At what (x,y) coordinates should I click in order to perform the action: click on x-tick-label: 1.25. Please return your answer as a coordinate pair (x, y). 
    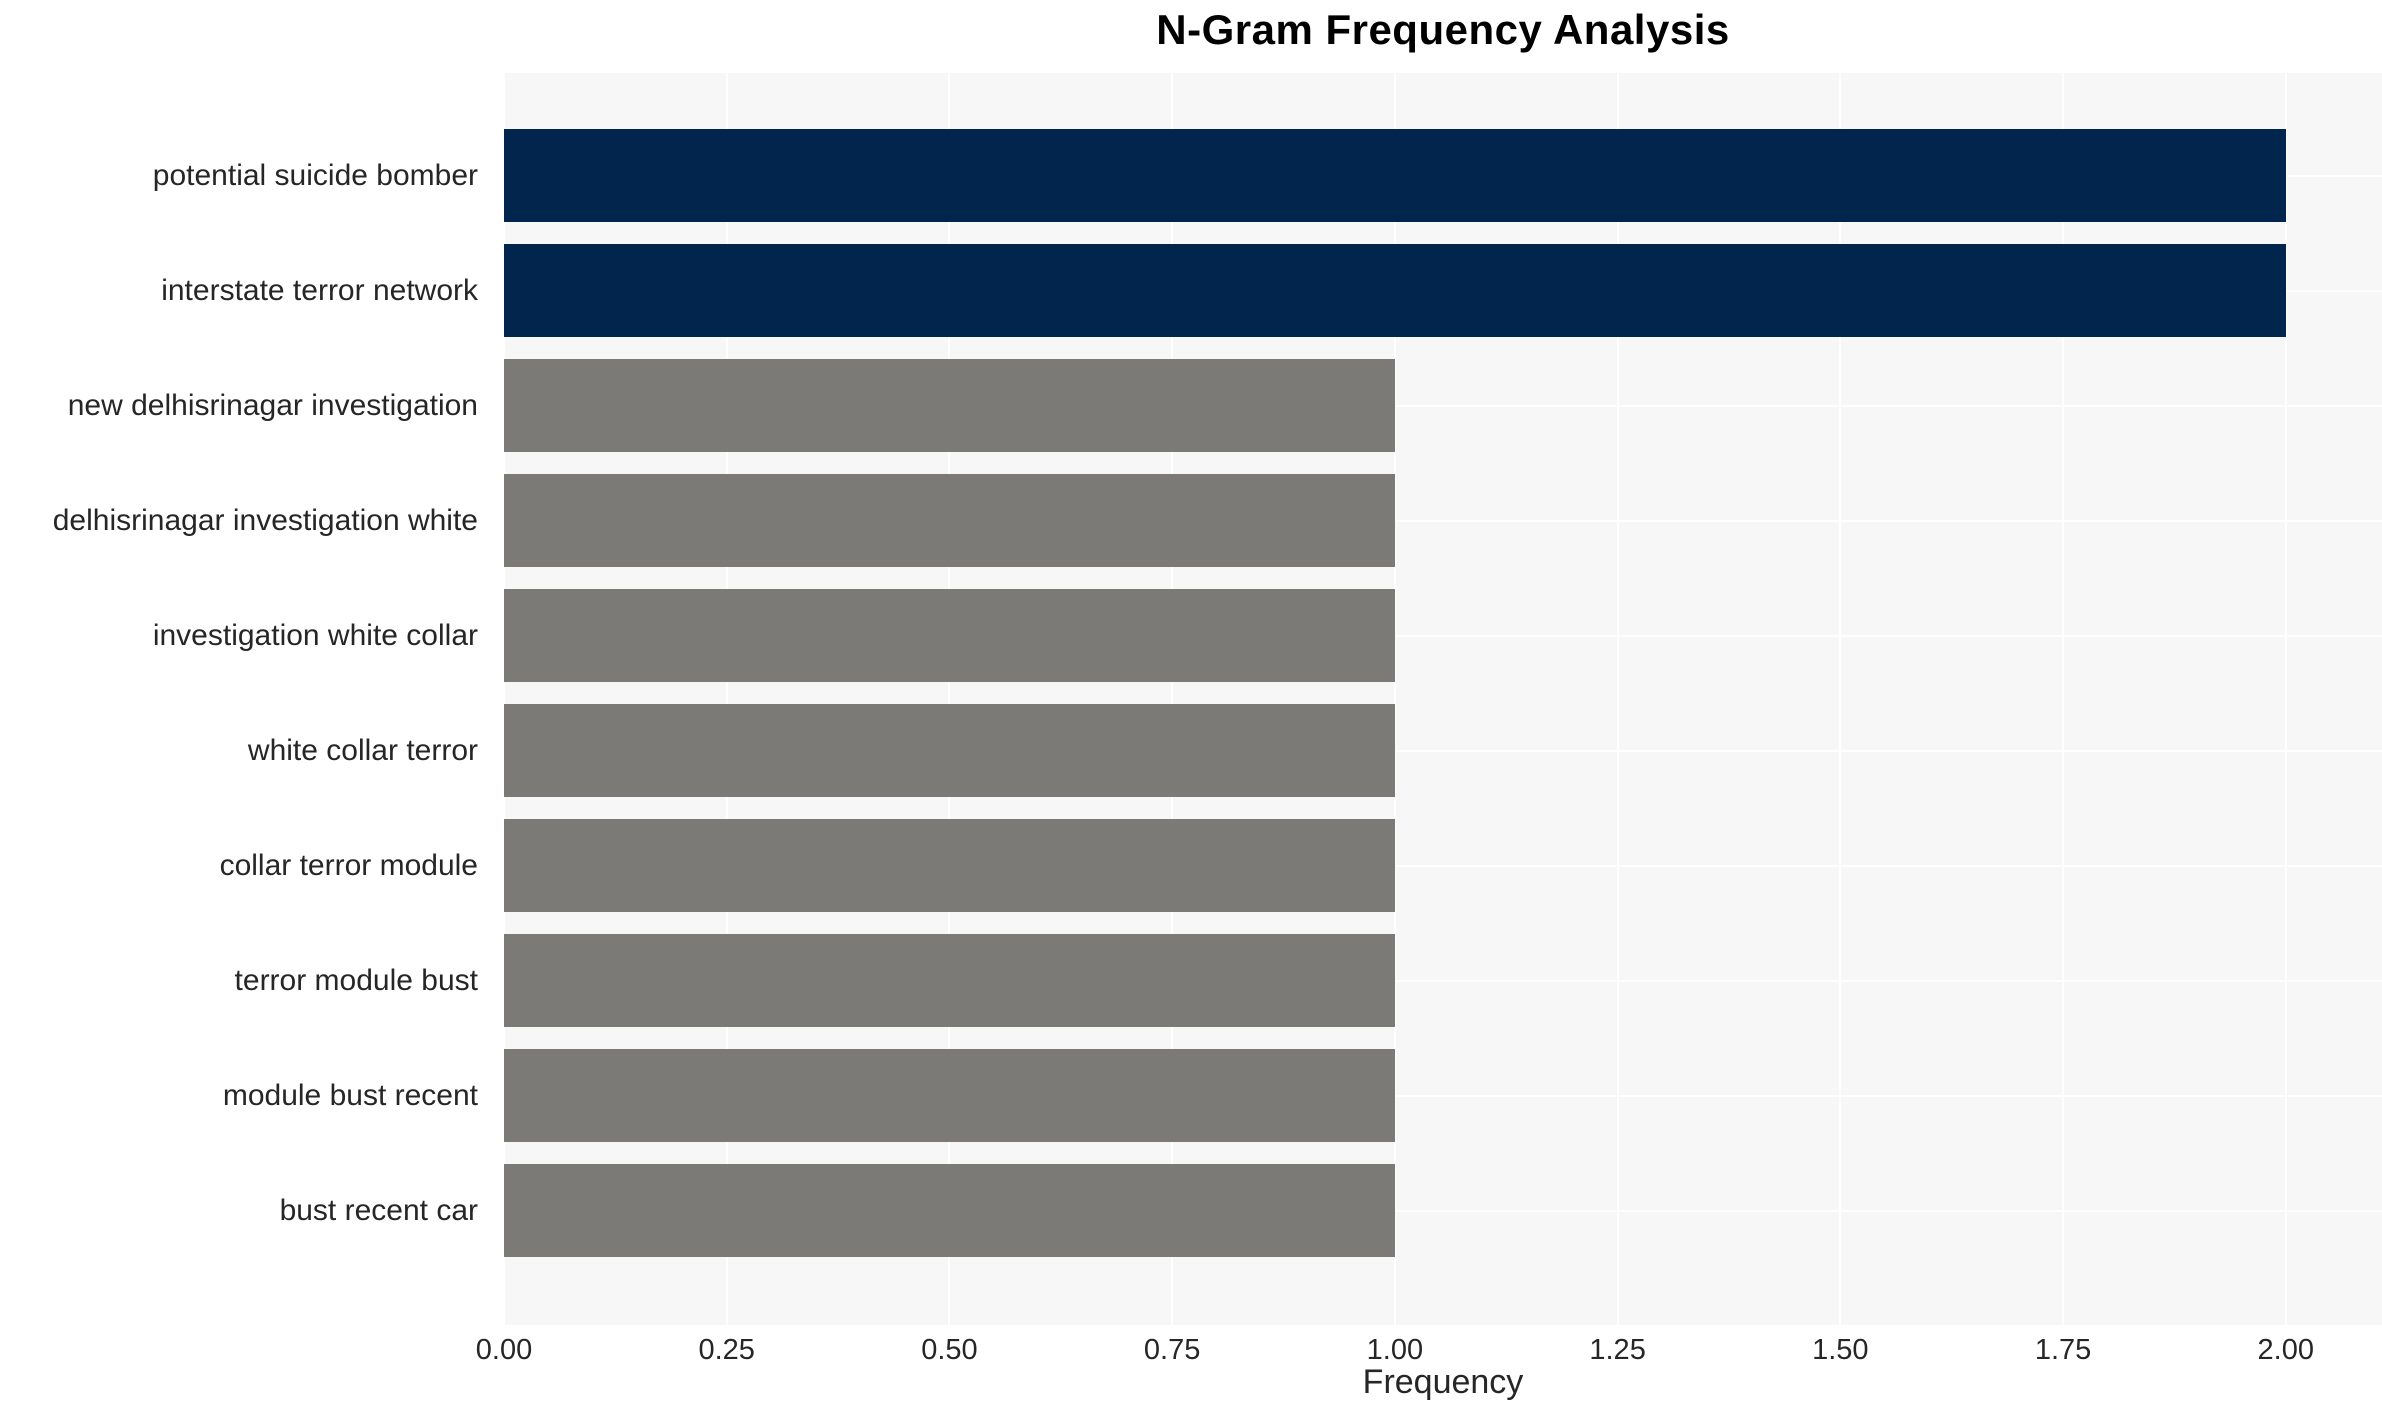
    Looking at the image, I should click on (1617, 1350).